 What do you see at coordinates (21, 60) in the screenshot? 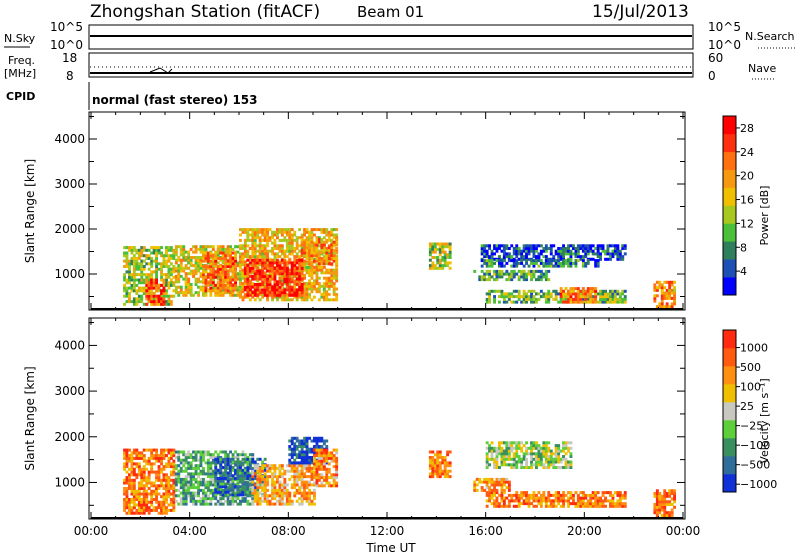
I see `freq-label: Freq.` at bounding box center [21, 60].